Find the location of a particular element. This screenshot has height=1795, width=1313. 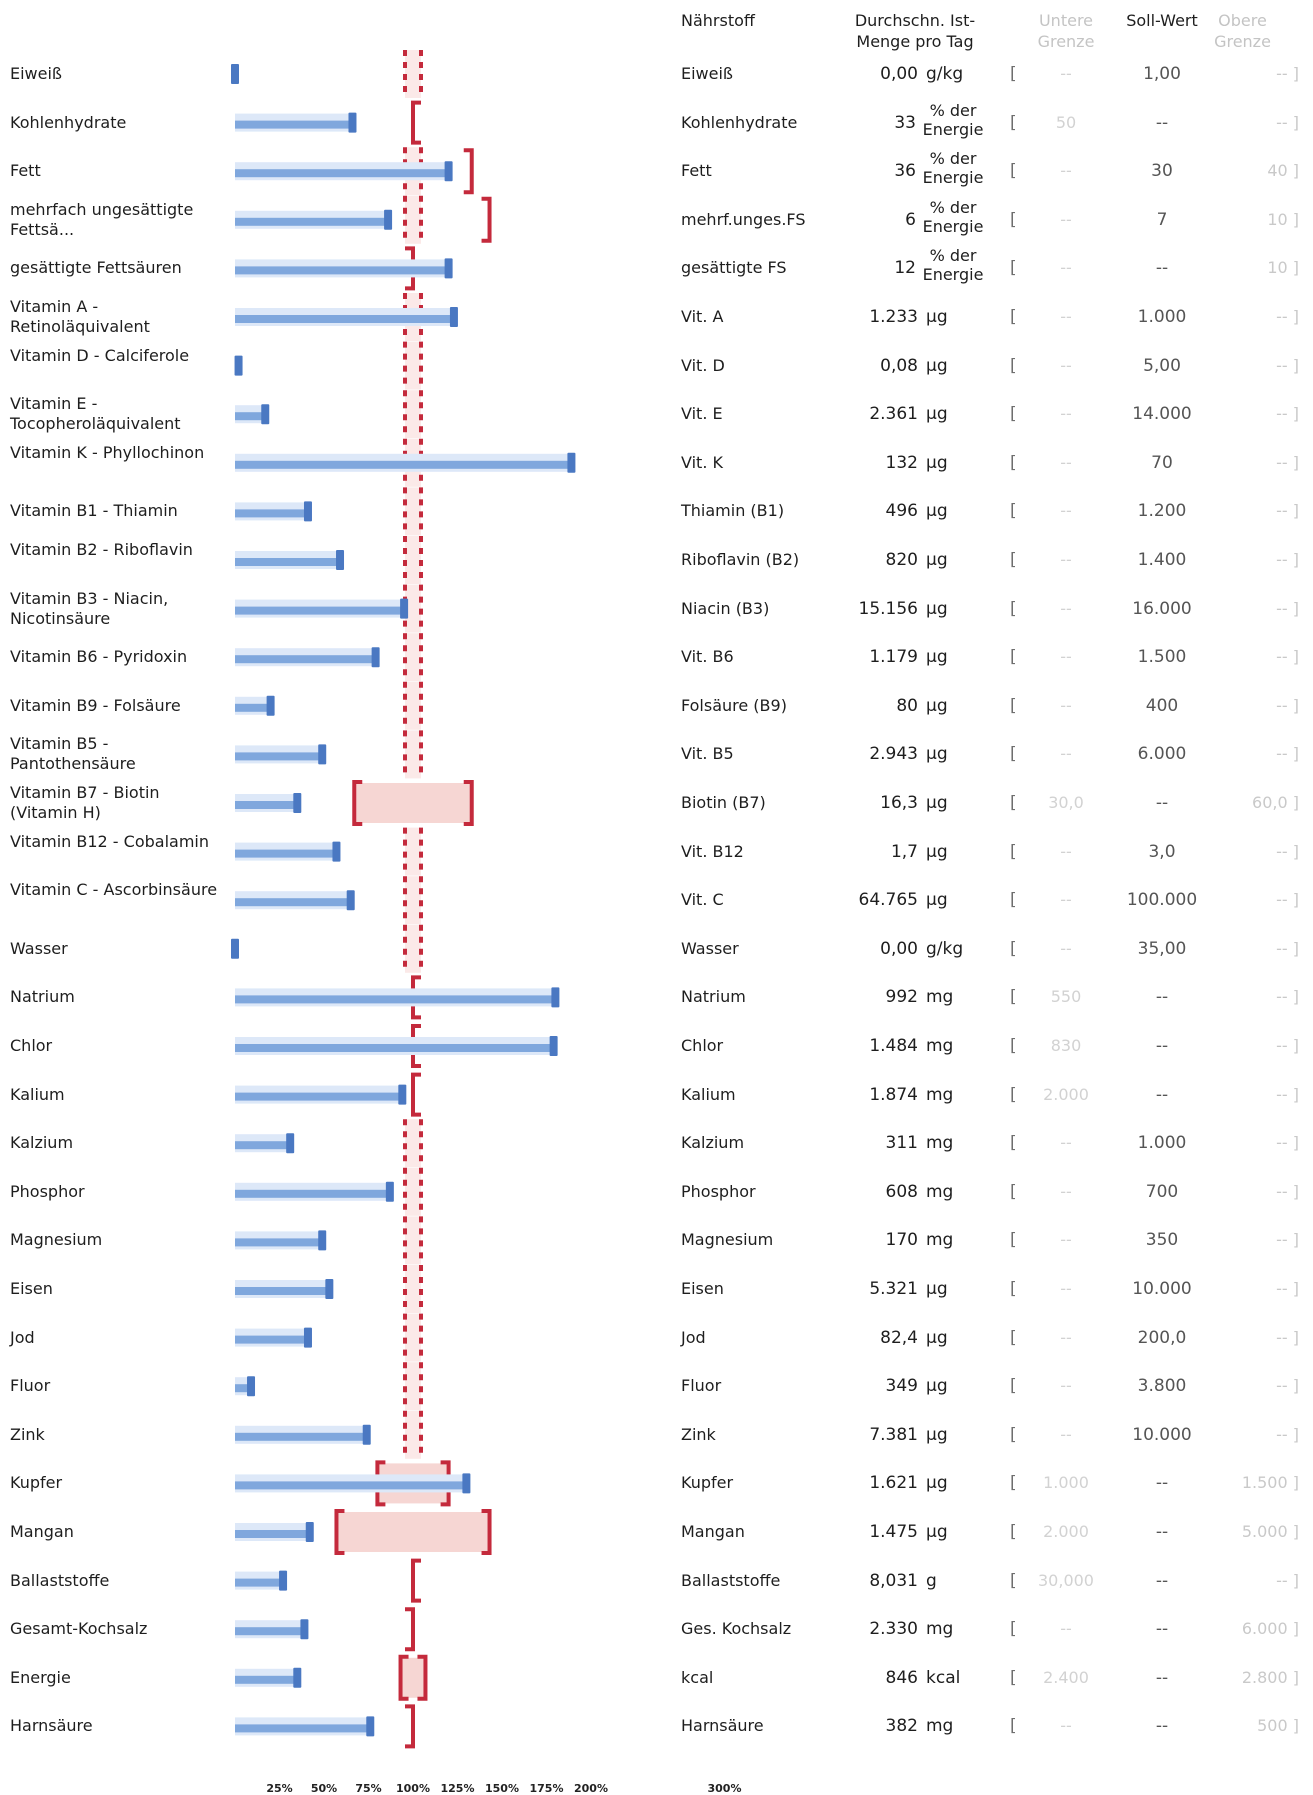

ist-amount: 64.765 is located at coordinates (888, 900).